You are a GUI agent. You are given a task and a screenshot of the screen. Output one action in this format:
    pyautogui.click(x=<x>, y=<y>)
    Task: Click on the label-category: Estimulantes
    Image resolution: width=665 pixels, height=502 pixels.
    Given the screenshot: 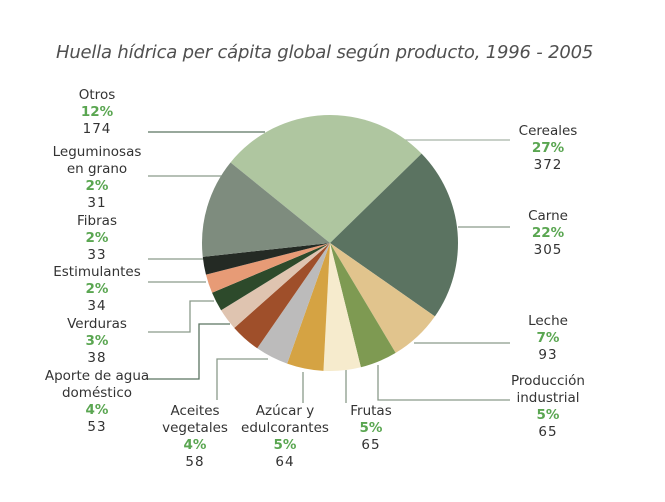 What is the action you would take?
    pyautogui.click(x=97, y=272)
    